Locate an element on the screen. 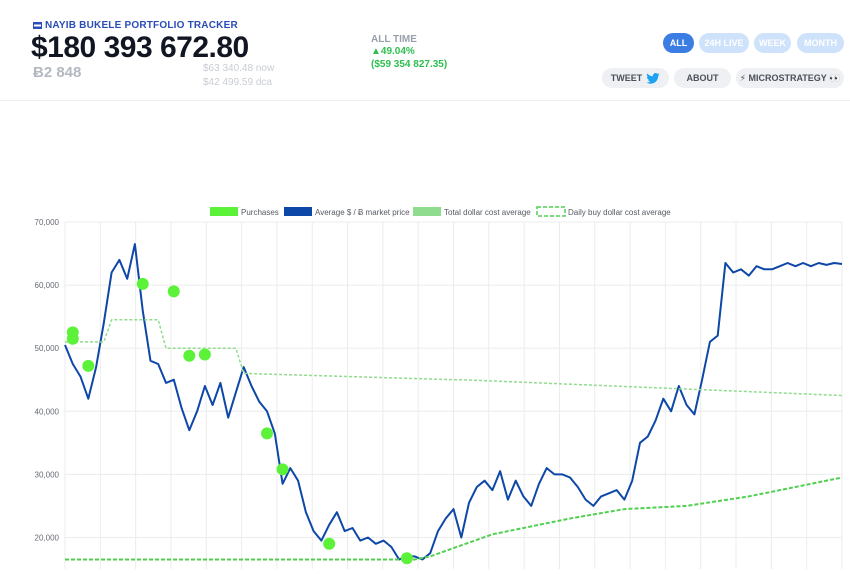  tweet-label: TWEET is located at coordinates (626, 78).